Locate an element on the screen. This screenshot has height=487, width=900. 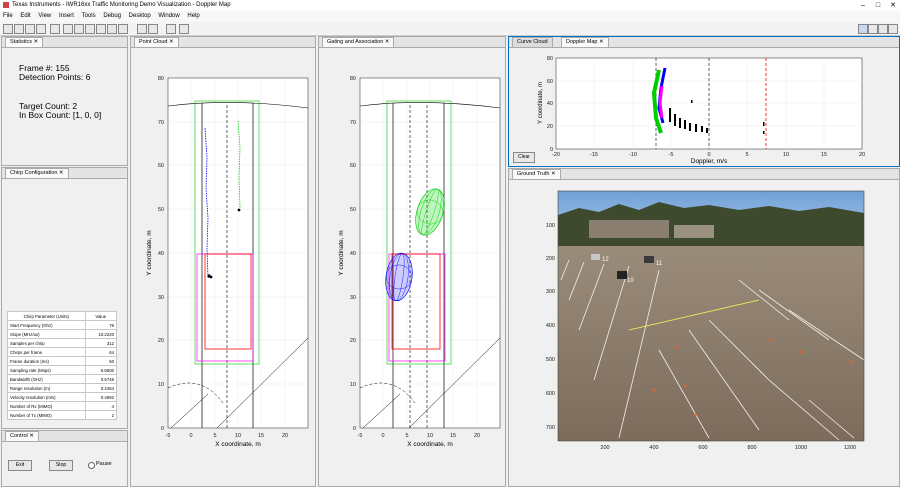
tab-control: Control ✕ is located at coordinates (22, 436).